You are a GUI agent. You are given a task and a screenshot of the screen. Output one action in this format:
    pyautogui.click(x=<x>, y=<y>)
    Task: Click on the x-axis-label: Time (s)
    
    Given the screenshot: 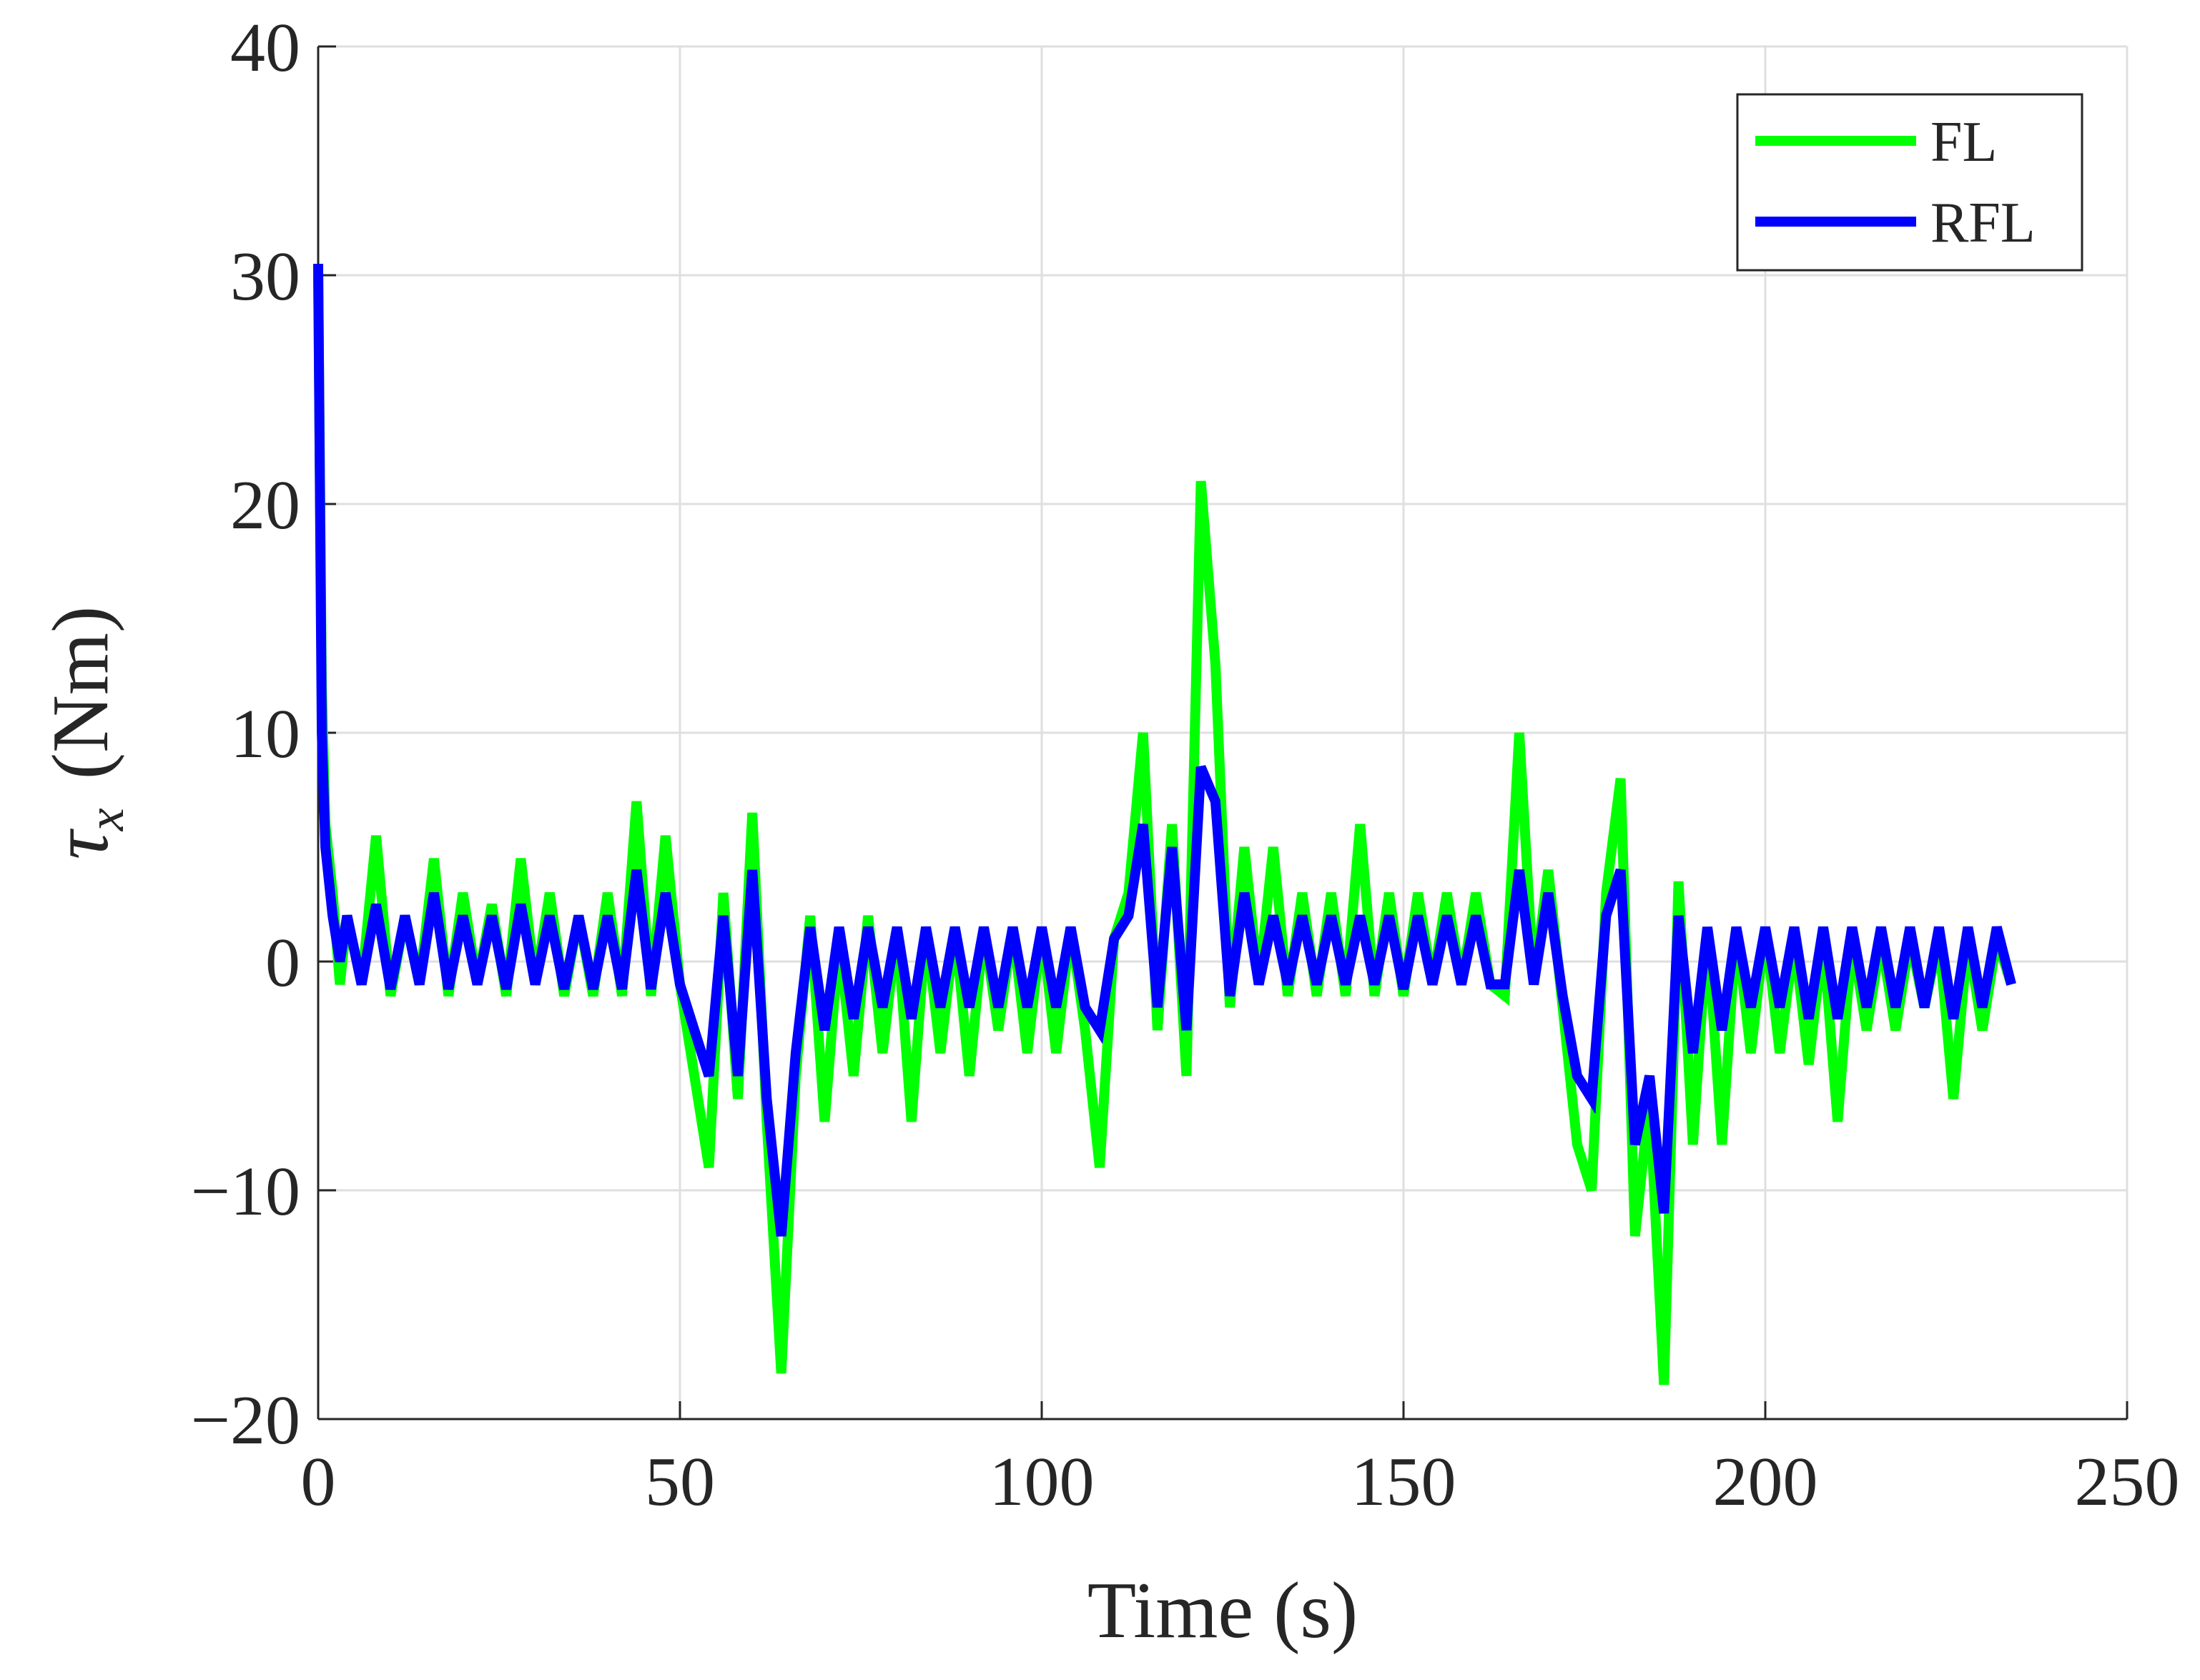 What is the action you would take?
    pyautogui.click(x=1222, y=1610)
    